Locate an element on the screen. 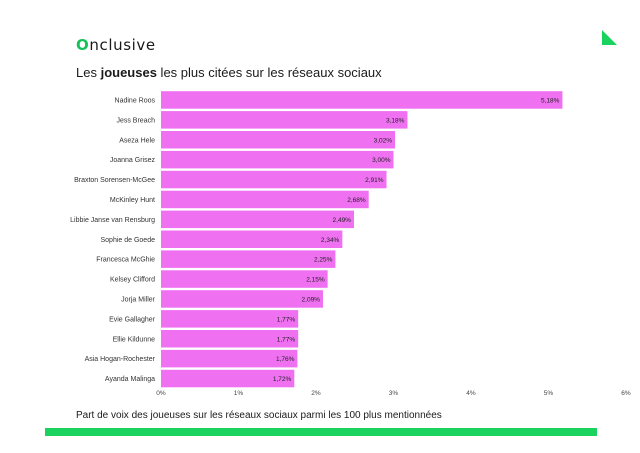  brand-logo: Onclusive is located at coordinates (116, 45).